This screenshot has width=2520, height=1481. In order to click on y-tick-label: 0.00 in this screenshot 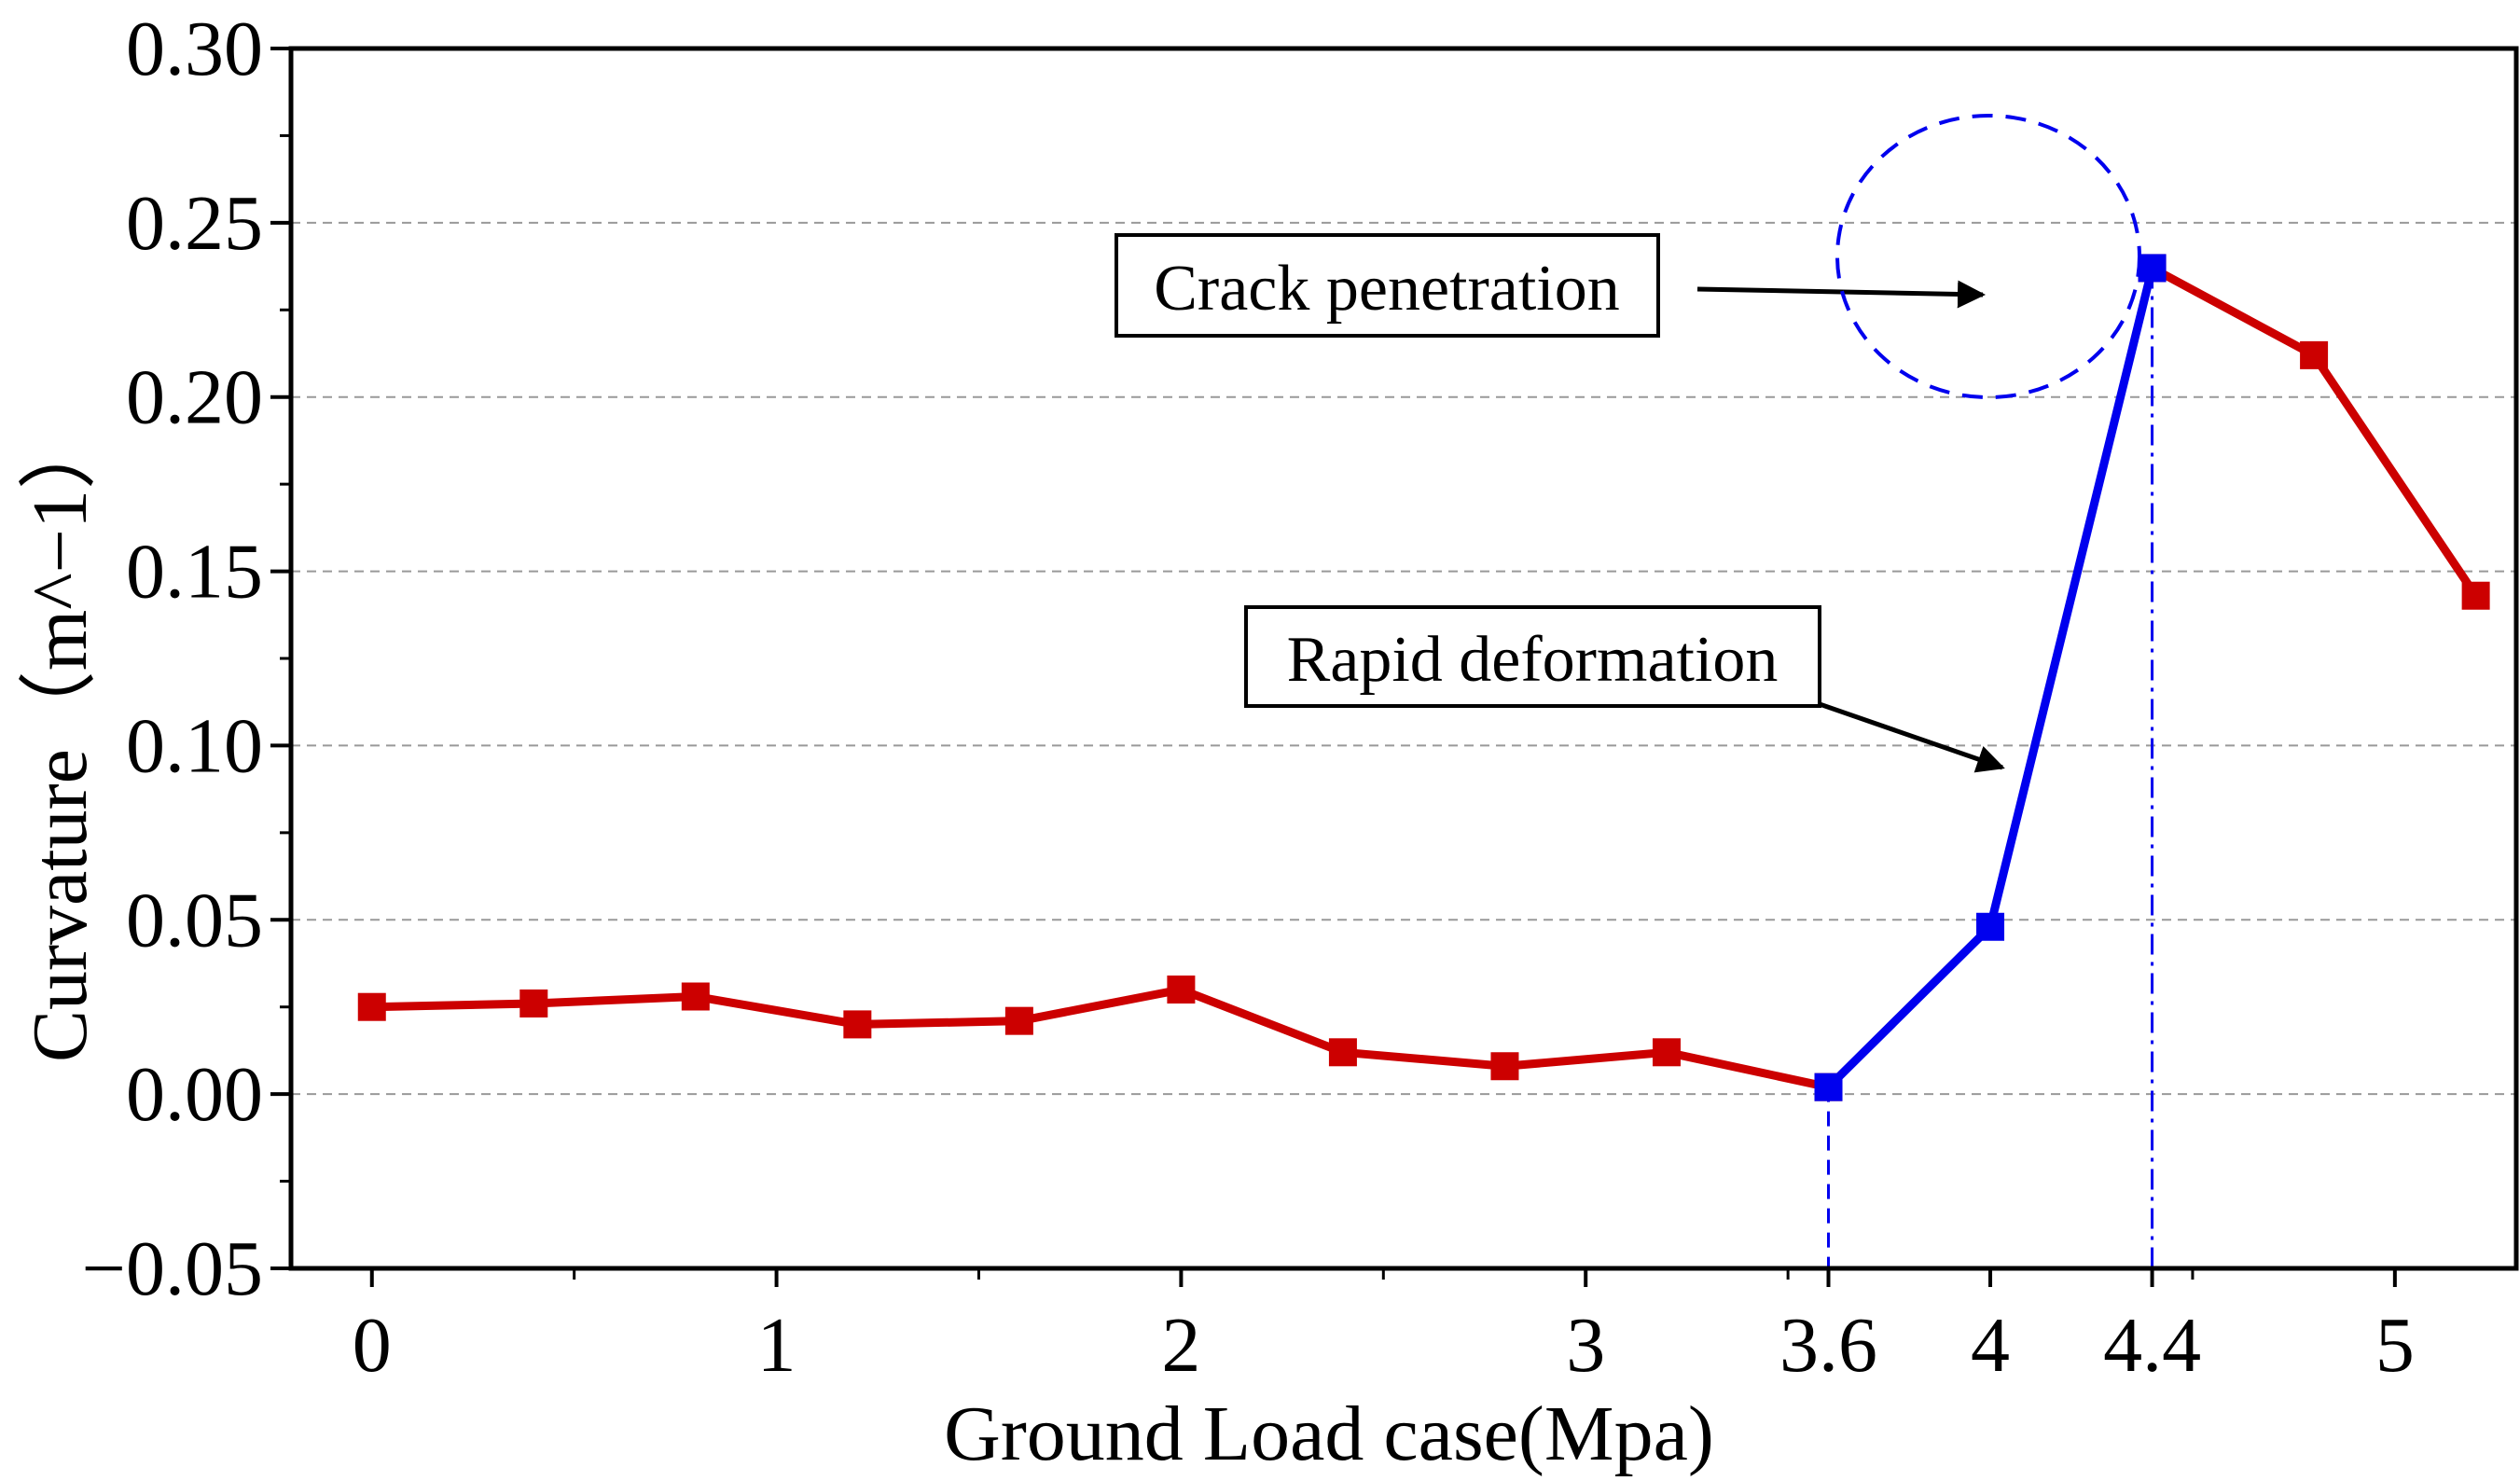, I will do `click(194, 1094)`.